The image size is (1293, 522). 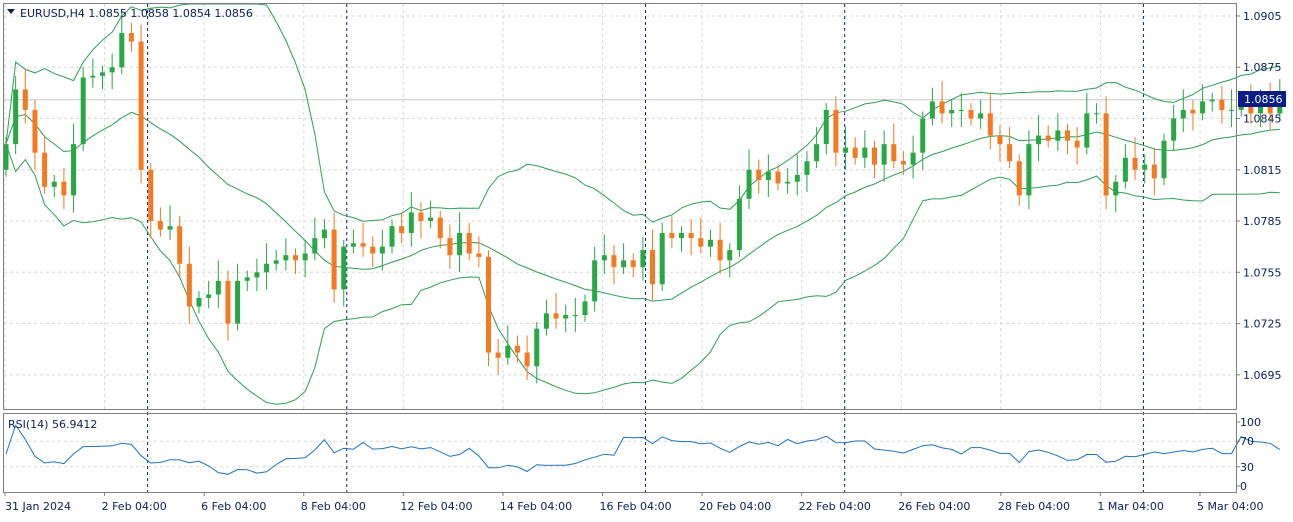 What do you see at coordinates (1243, 486) in the screenshot?
I see `rsi-y-tick-label: 0` at bounding box center [1243, 486].